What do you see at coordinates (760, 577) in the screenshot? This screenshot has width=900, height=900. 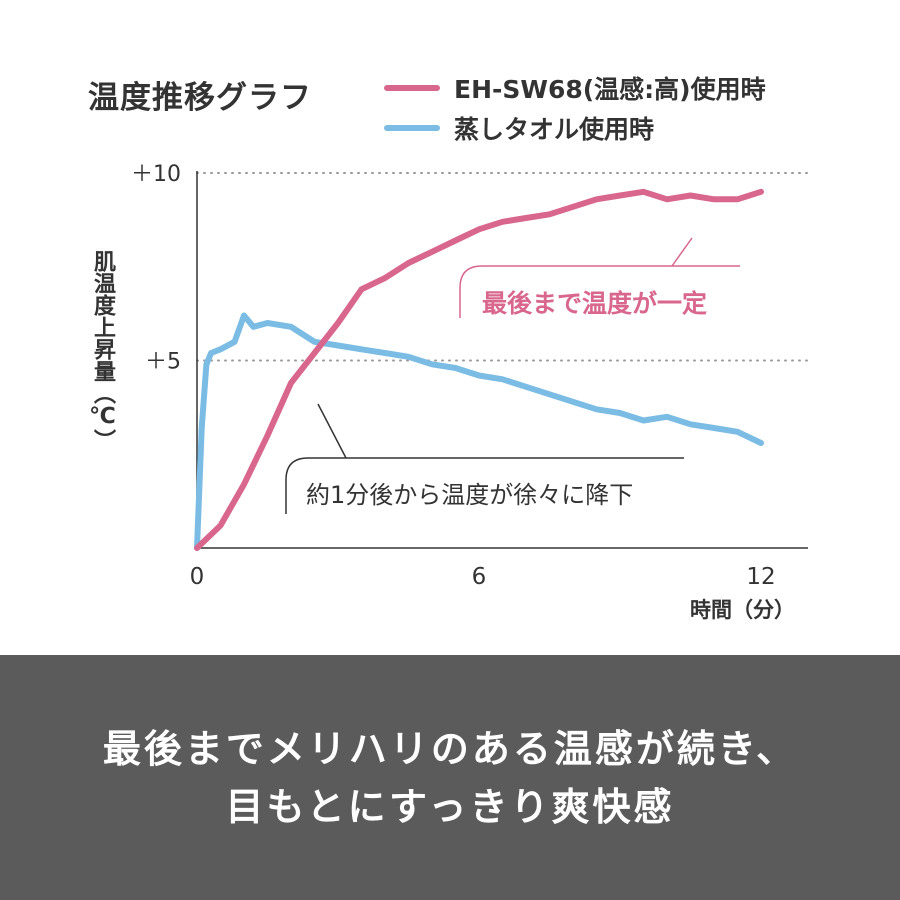 I see `x-tick-label-12: 12` at bounding box center [760, 577].